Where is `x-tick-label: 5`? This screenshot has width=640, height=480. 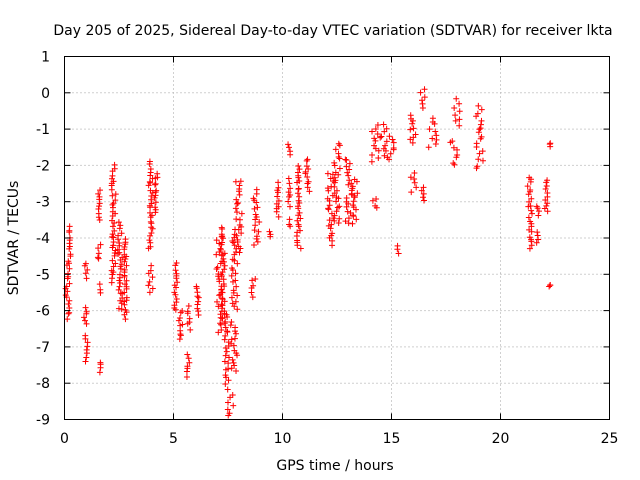
x-tick-label: 5 is located at coordinates (173, 439).